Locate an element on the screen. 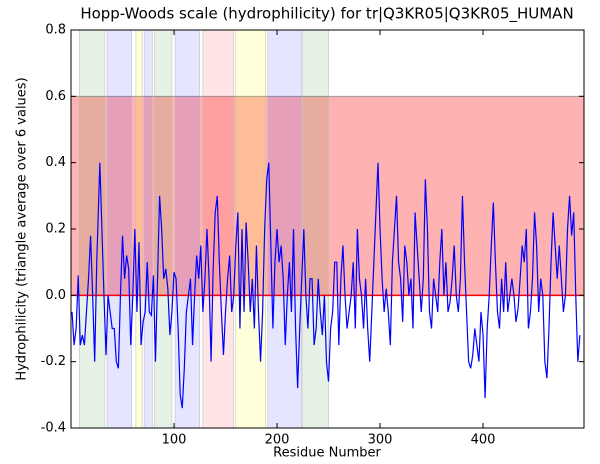 Image resolution: width=600 pixels, height=464 pixels. y-tick-label: 0.6 is located at coordinates (55, 96).